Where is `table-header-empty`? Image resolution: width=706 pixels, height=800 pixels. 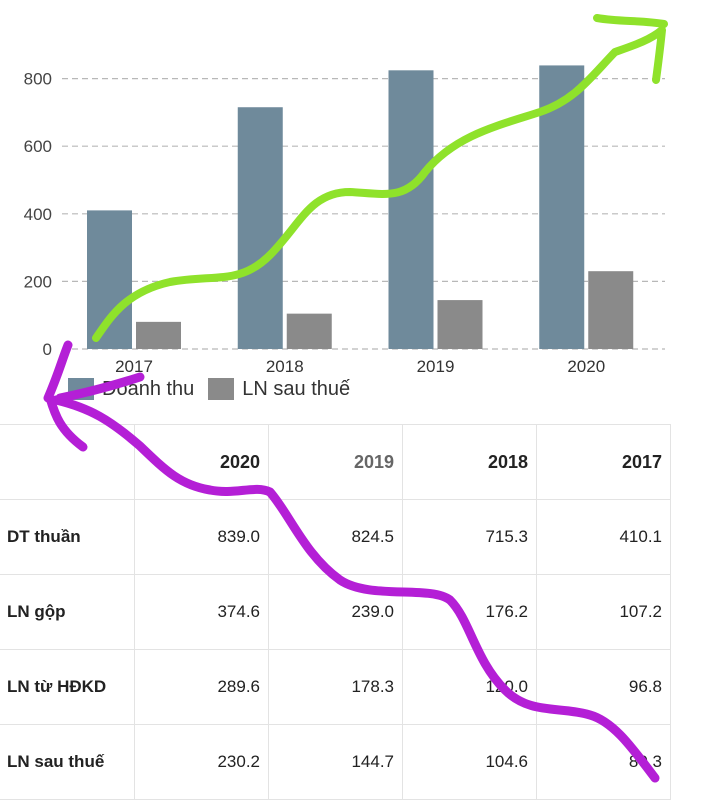 table-header-empty is located at coordinates (67, 462).